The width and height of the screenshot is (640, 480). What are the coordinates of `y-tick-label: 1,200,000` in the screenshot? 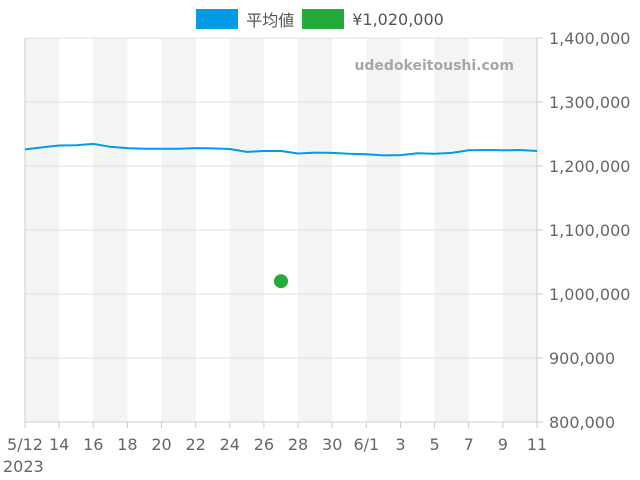 It's located at (589, 166).